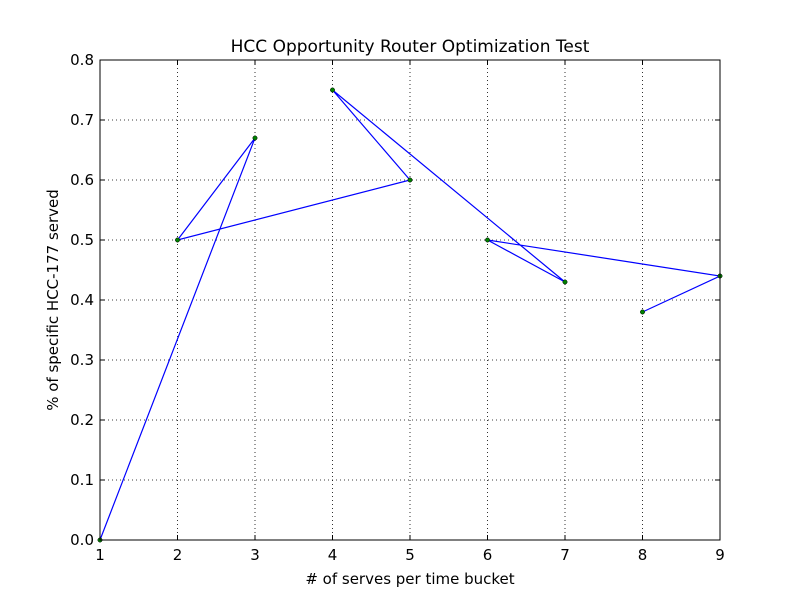  What do you see at coordinates (82, 480) in the screenshot?
I see `y-tick-label: 0.1` at bounding box center [82, 480].